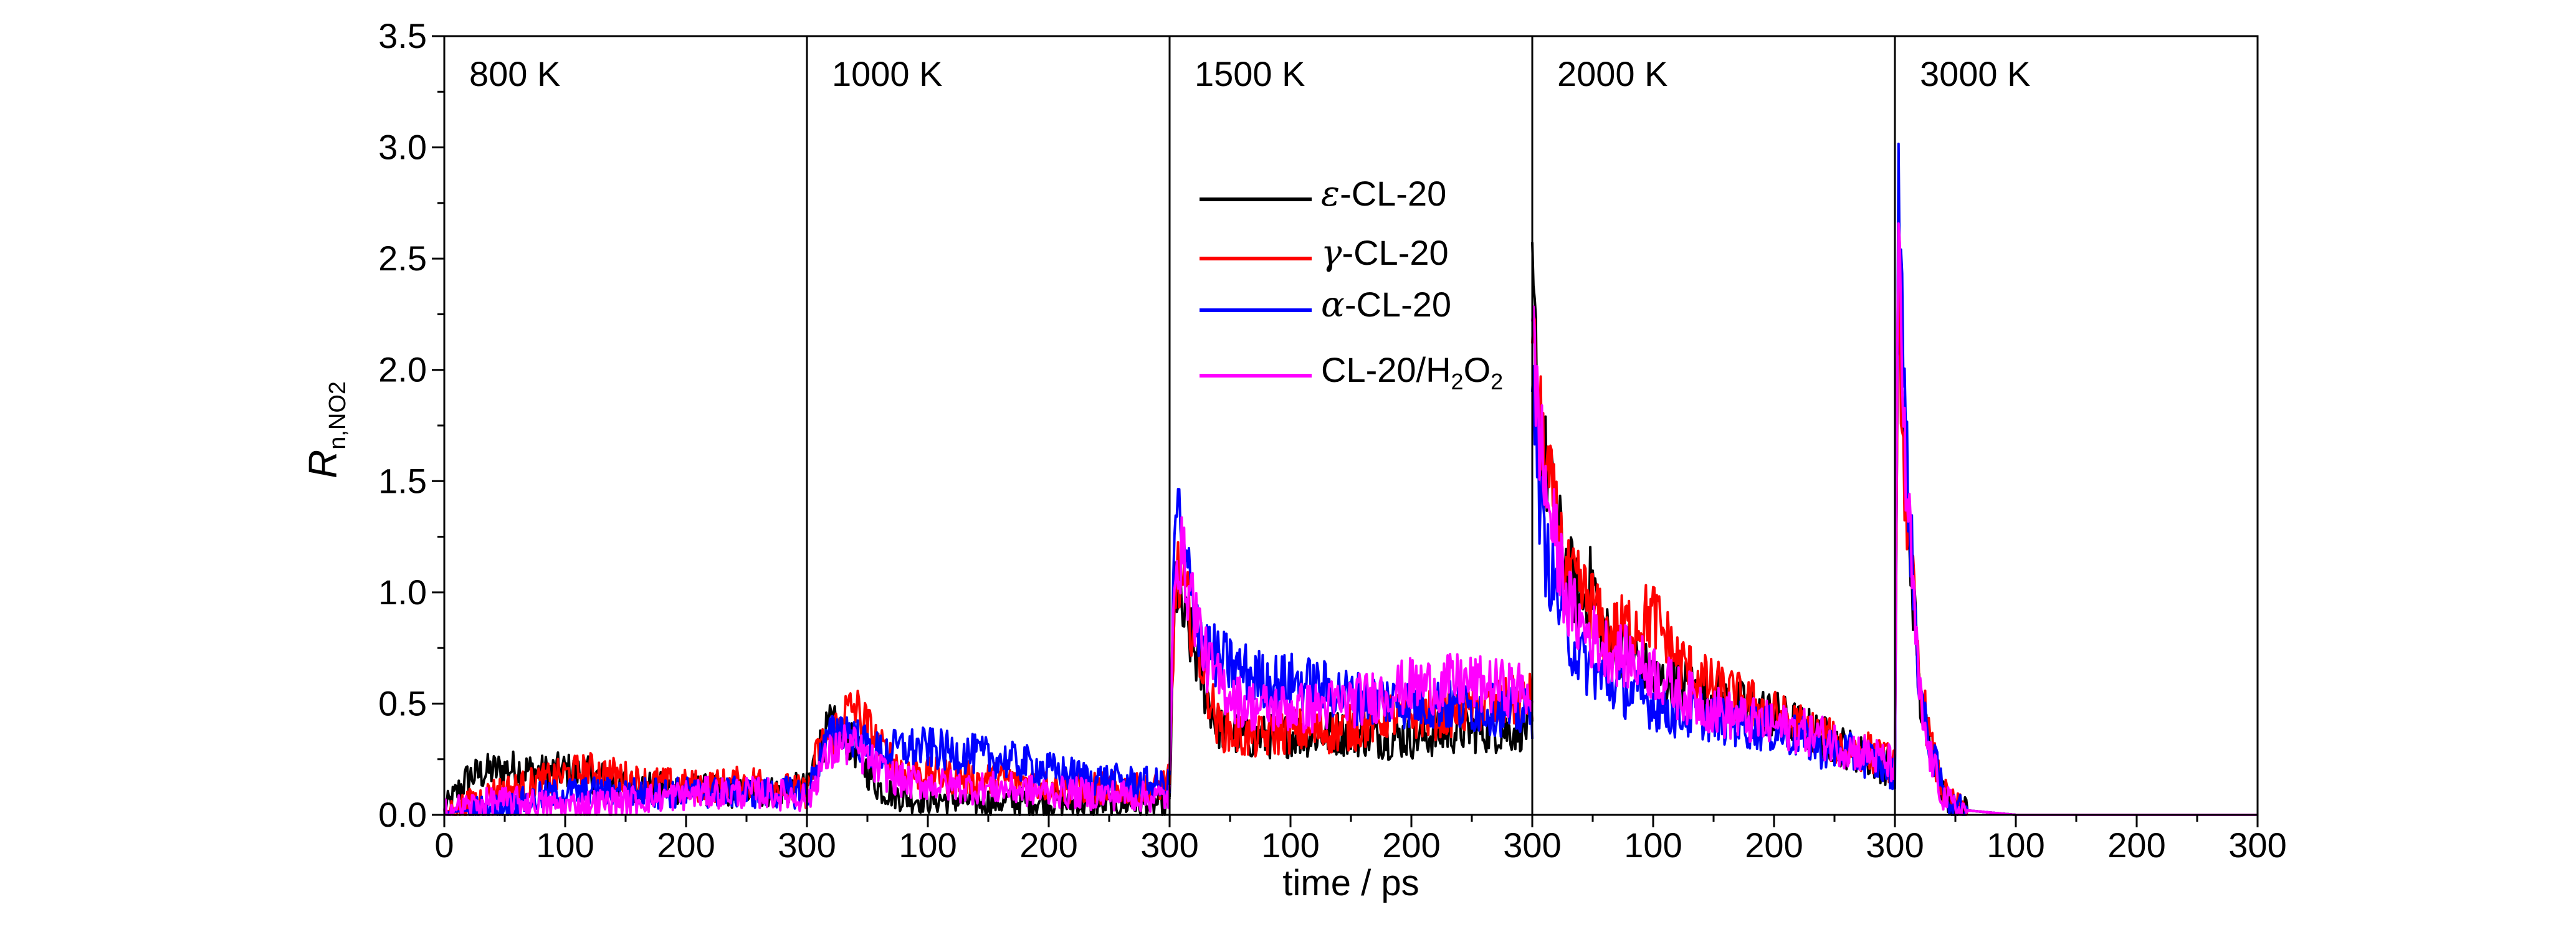 The image size is (2576, 927). Describe the element at coordinates (338, 415) in the screenshot. I see `y-axis-label-sub: n,NO2` at that location.